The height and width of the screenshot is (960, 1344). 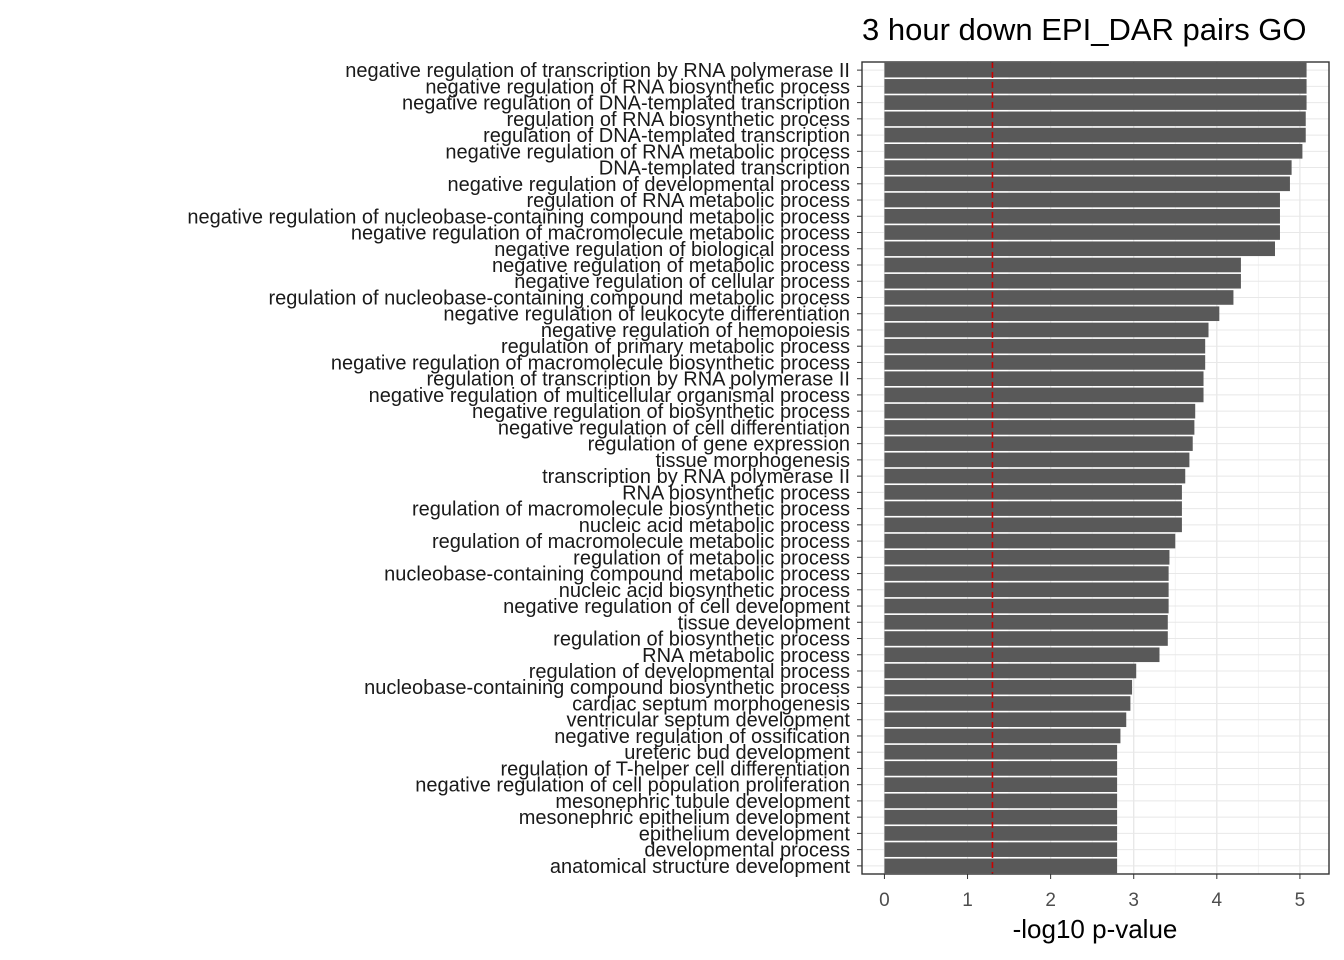 What do you see at coordinates (884, 900) in the screenshot?
I see `x-tick-label: 0` at bounding box center [884, 900].